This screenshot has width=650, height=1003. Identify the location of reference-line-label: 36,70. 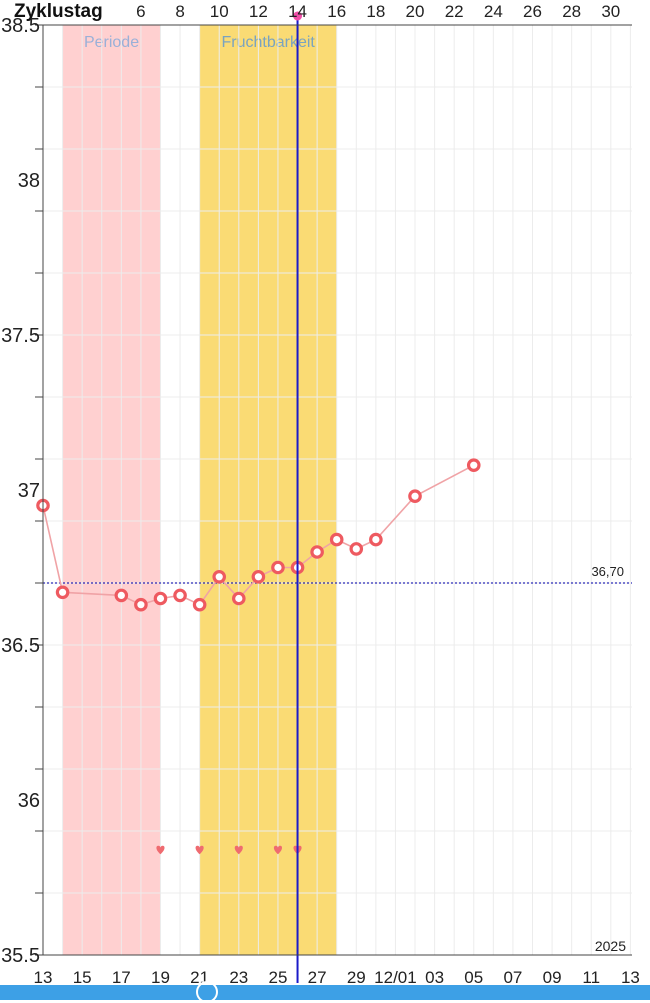
(607, 571).